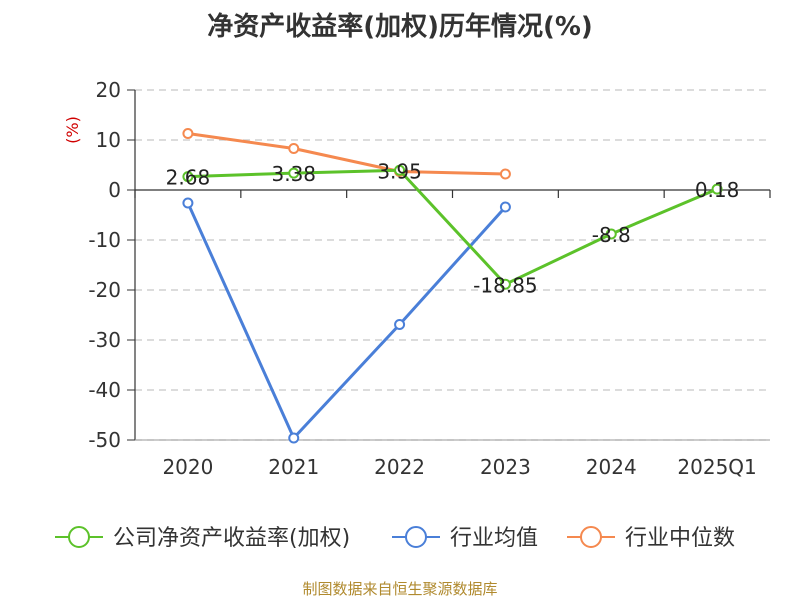  What do you see at coordinates (108, 140) in the screenshot?
I see `y-tick-label: 10` at bounding box center [108, 140].